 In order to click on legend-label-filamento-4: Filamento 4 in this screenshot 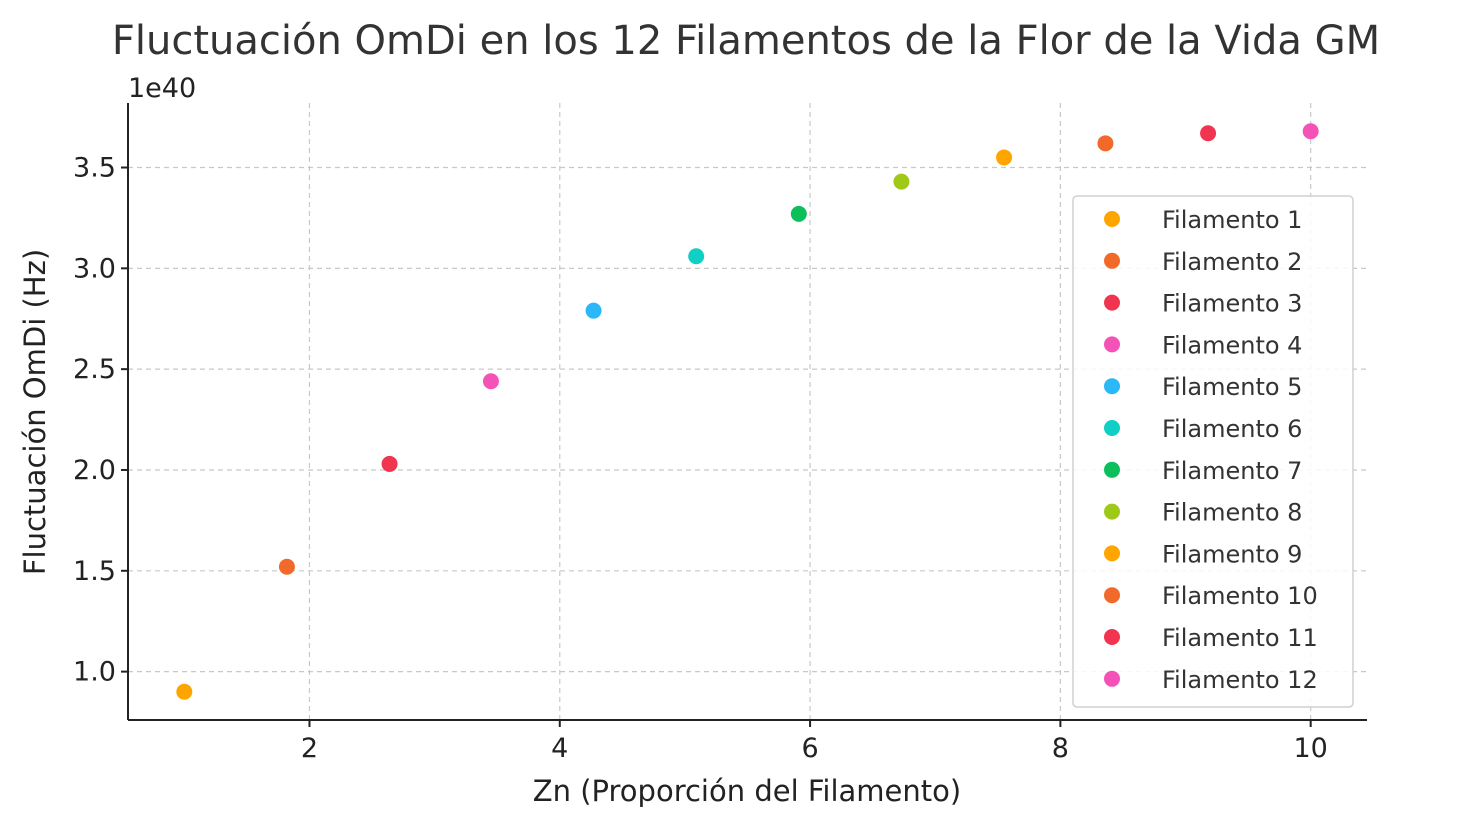, I will do `click(1232, 345)`.